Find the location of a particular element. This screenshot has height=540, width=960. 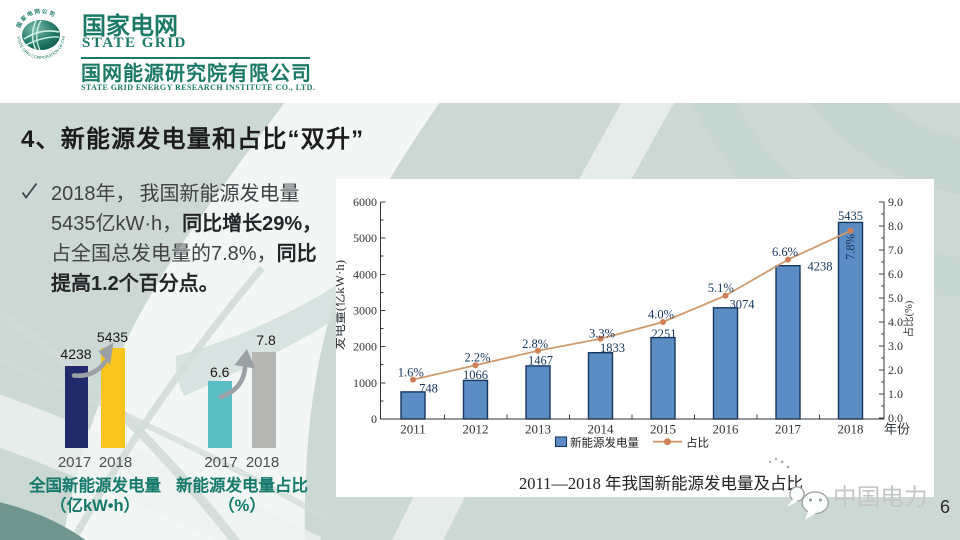

svg-text: 3074 is located at coordinates (743, 304).